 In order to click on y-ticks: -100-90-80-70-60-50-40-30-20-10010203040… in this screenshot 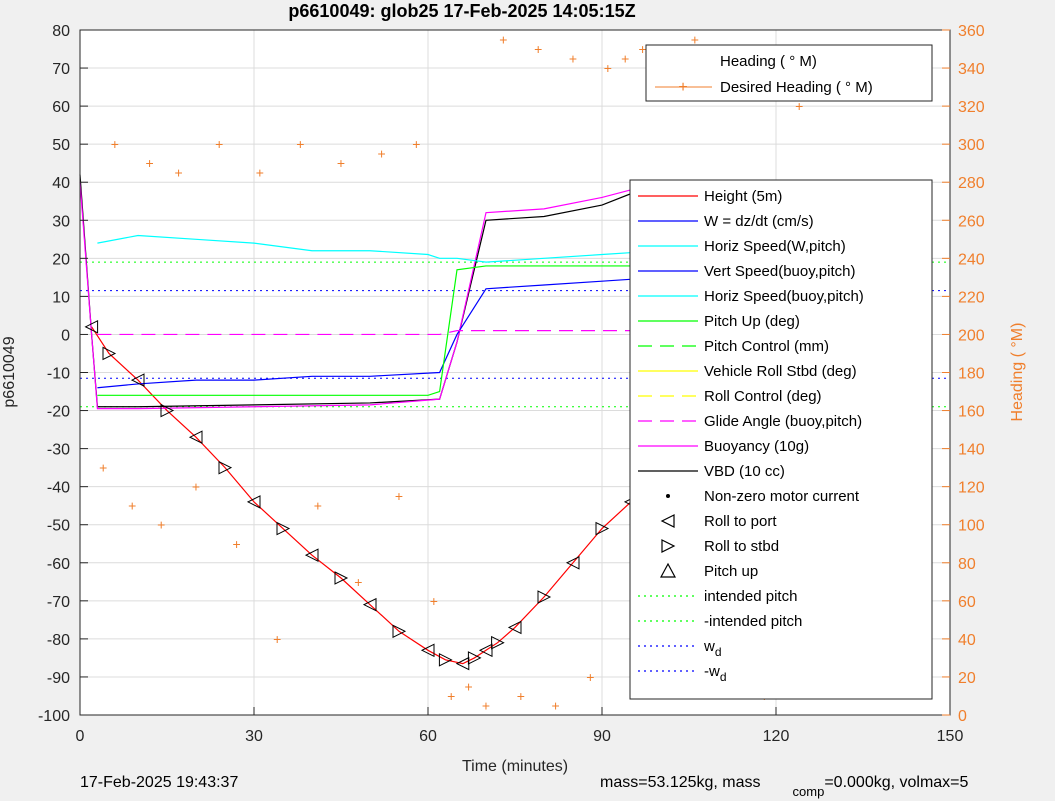, I will do `click(63, 374)`.